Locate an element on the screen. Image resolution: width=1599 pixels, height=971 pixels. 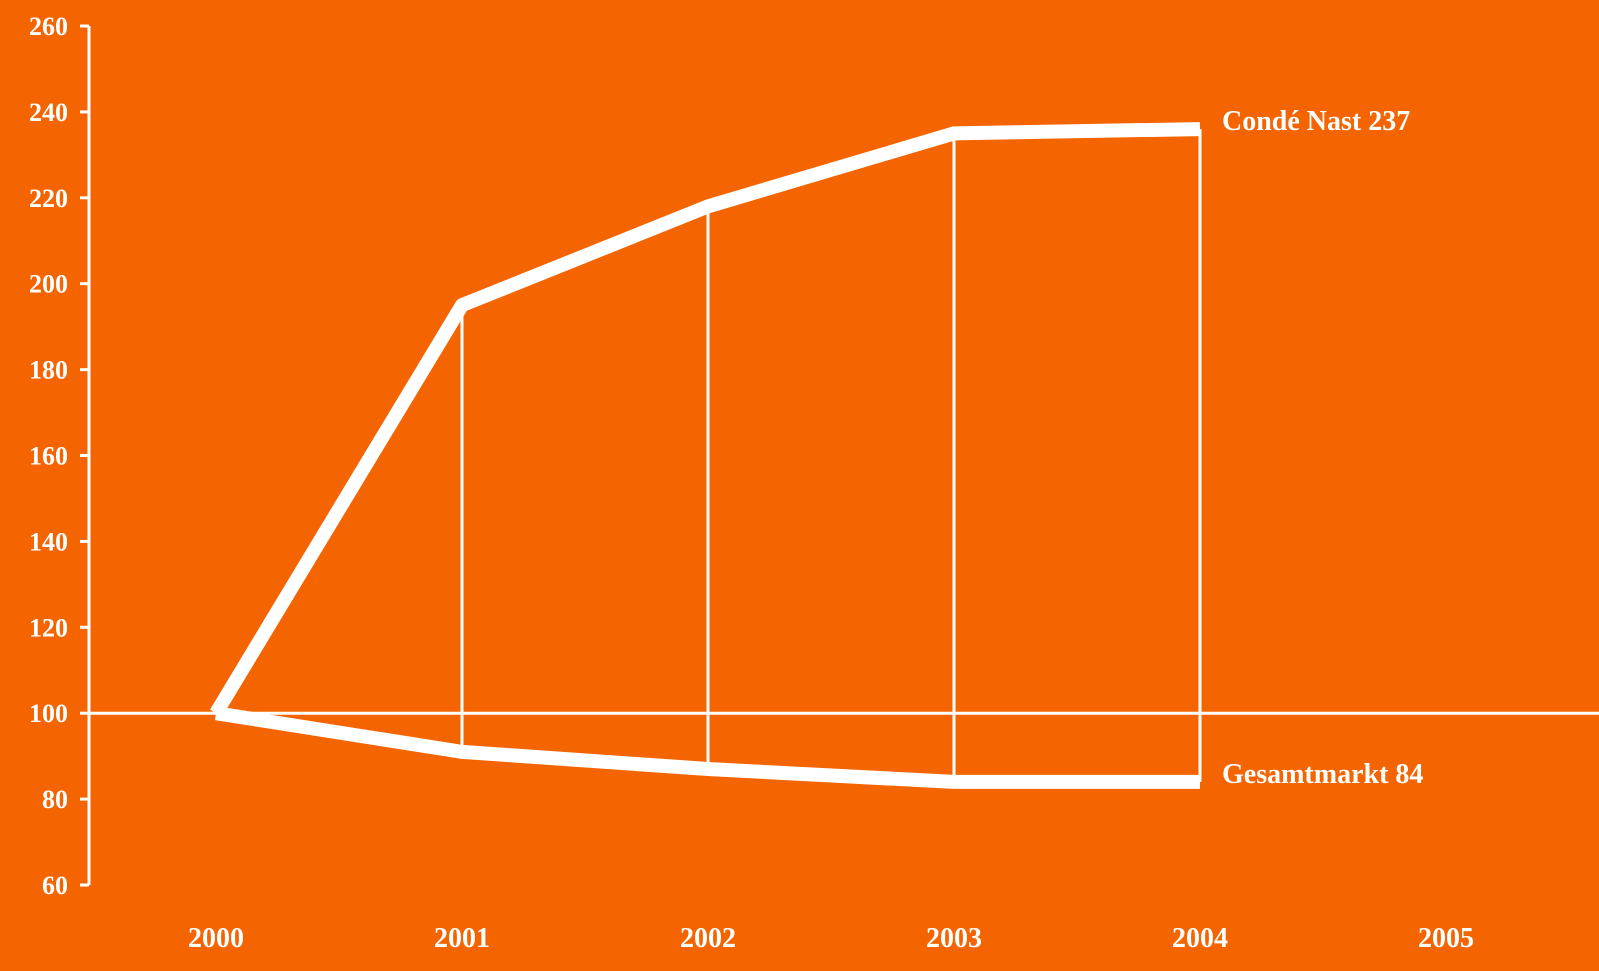
y-tick-label-60: 60 is located at coordinates (55, 885).